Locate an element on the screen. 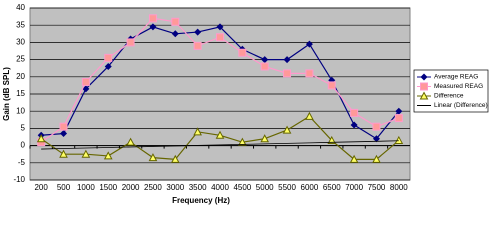  y-tick-label: 35 is located at coordinates (20, 24).